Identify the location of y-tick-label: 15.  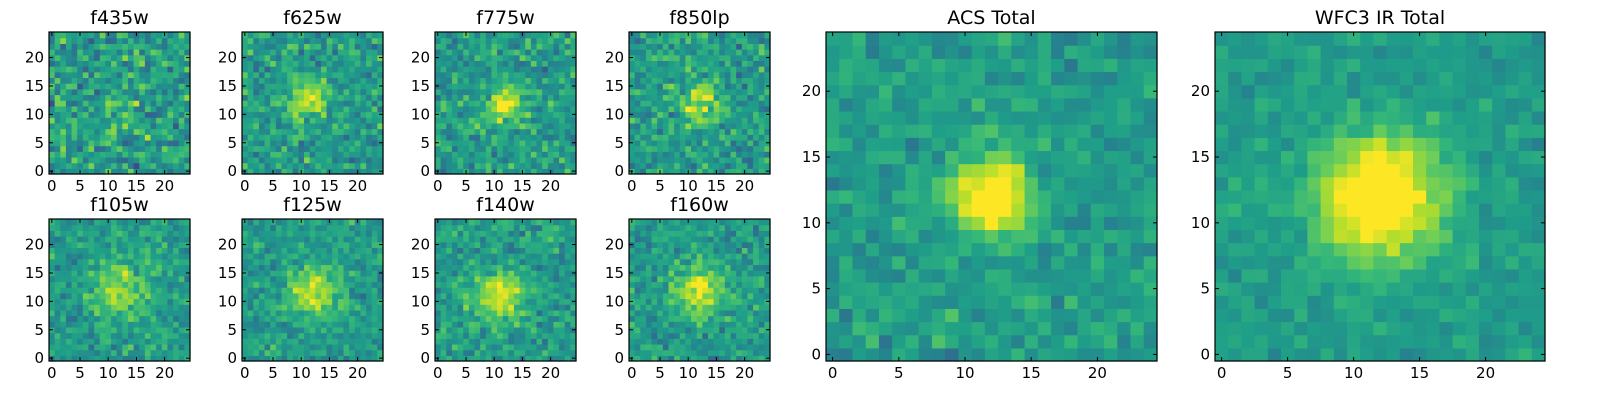
(420, 86).